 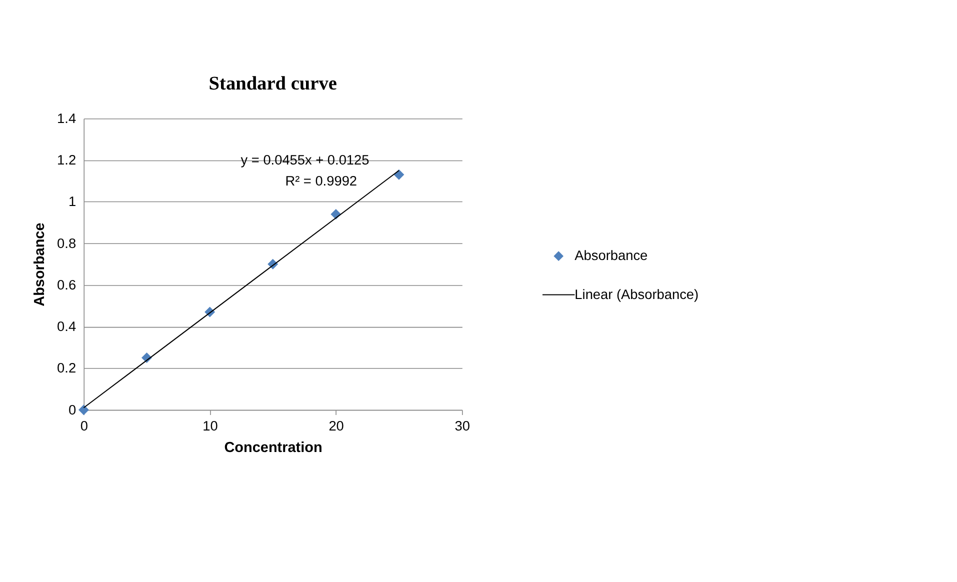 What do you see at coordinates (66, 326) in the screenshot?
I see `y-tick-label: 0.4` at bounding box center [66, 326].